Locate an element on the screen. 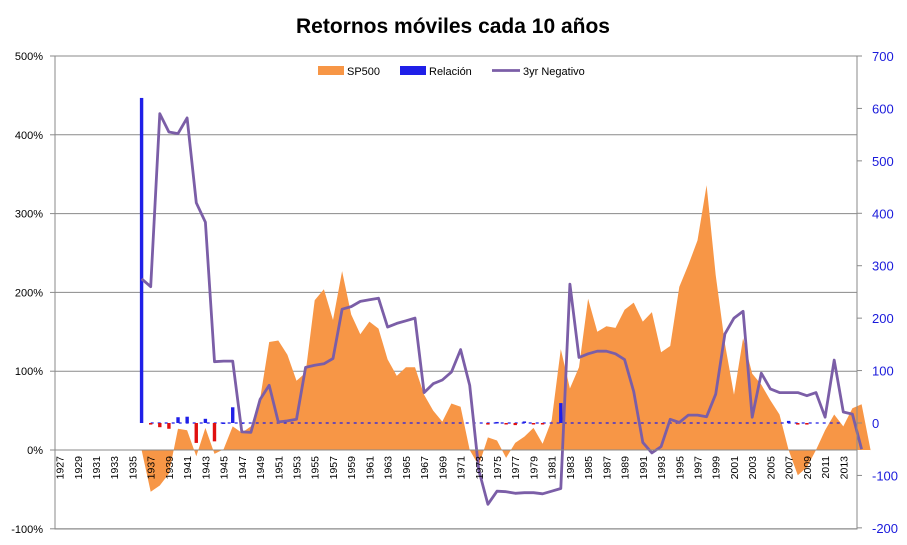 Image resolution: width=907 pixels, height=545 pixels. y-left-tick-label: 100% is located at coordinates (29, 372).